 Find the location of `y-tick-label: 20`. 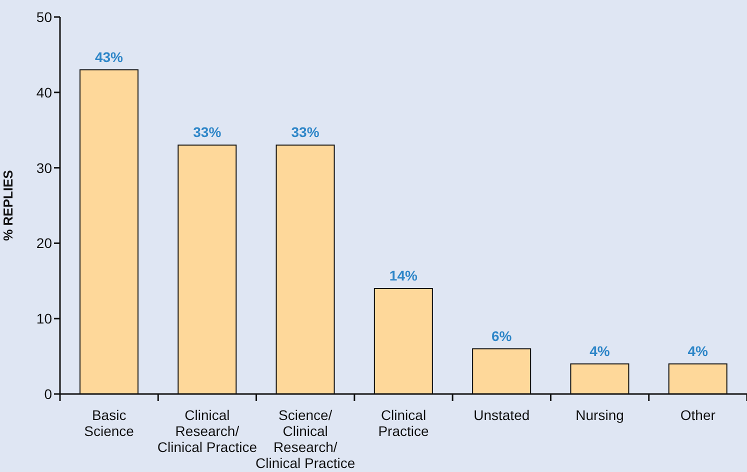

y-tick-label: 20 is located at coordinates (44, 243).